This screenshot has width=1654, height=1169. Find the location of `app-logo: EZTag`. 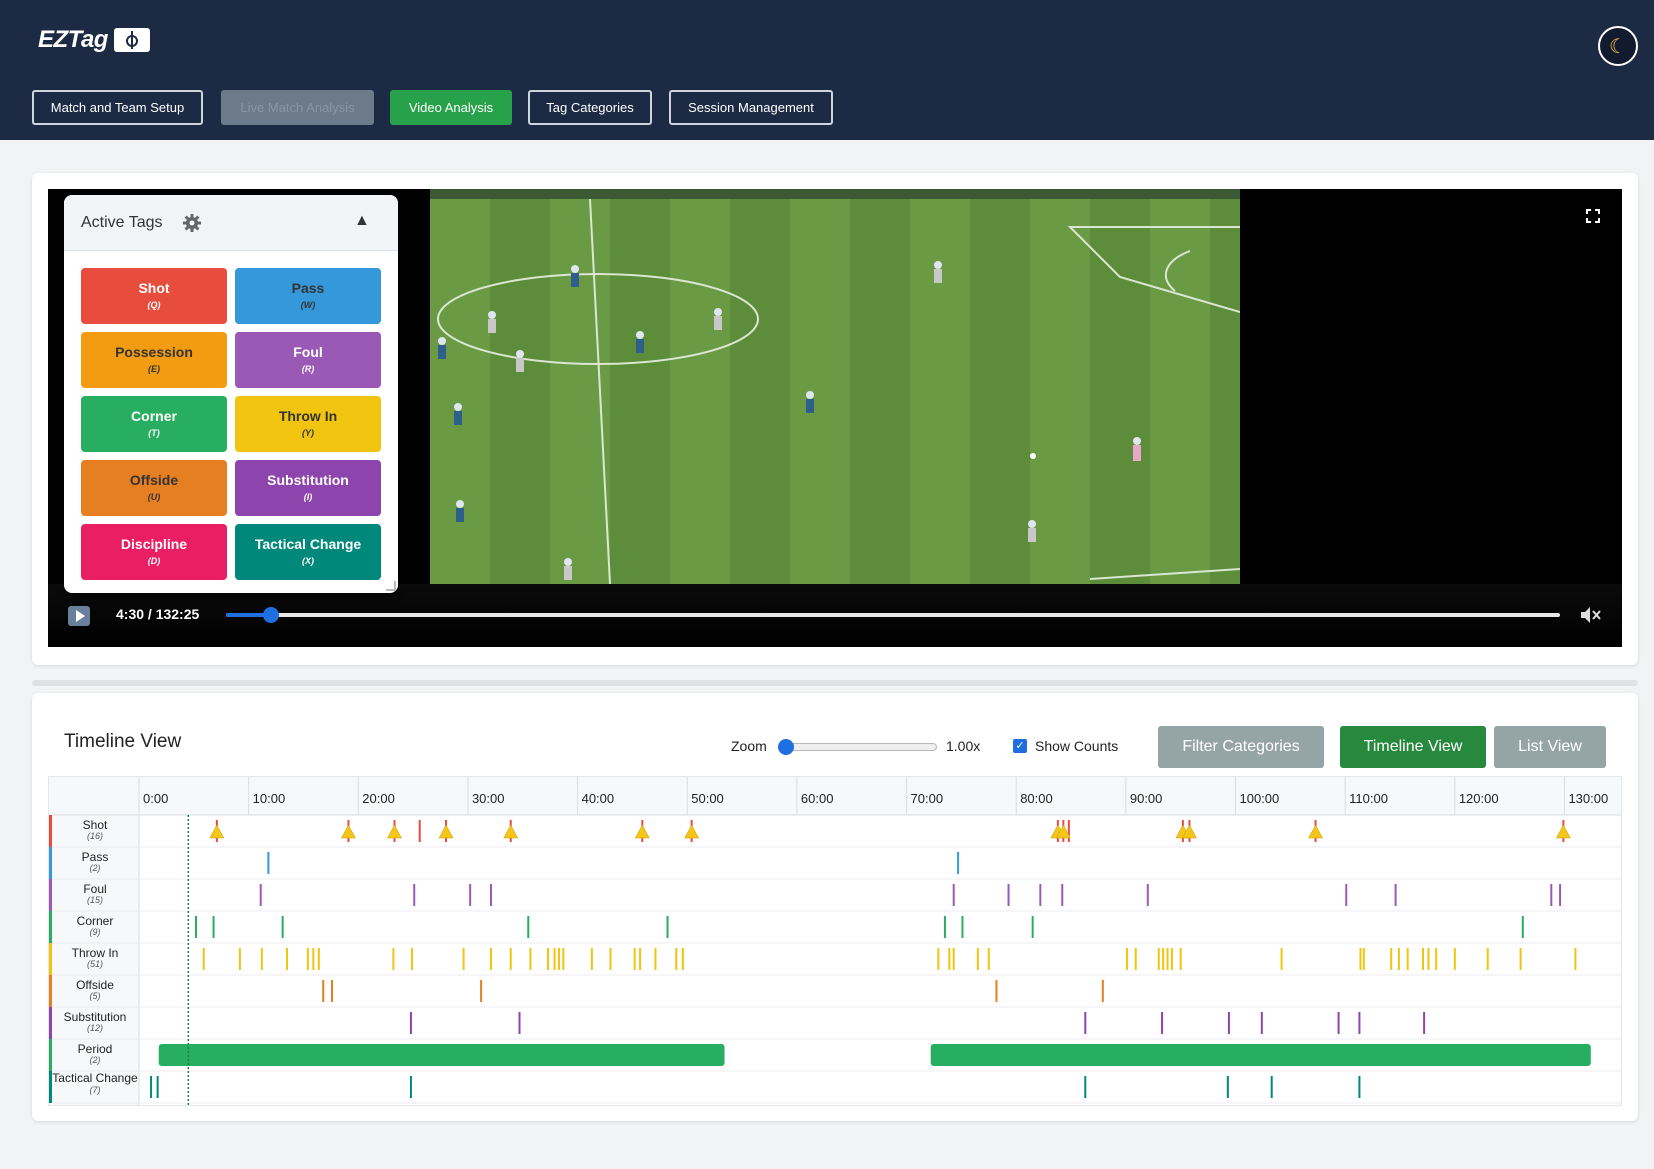

app-logo: EZTag is located at coordinates (94, 40).